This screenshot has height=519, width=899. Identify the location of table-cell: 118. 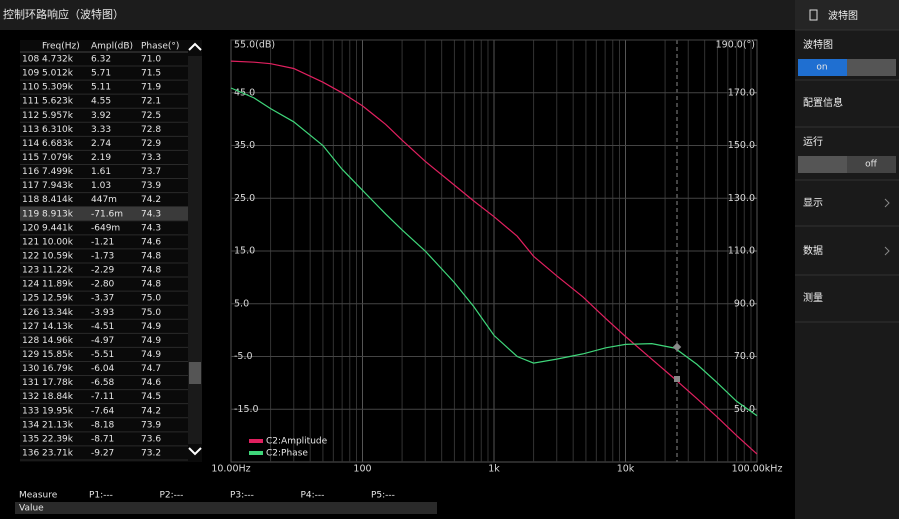
(30, 200).